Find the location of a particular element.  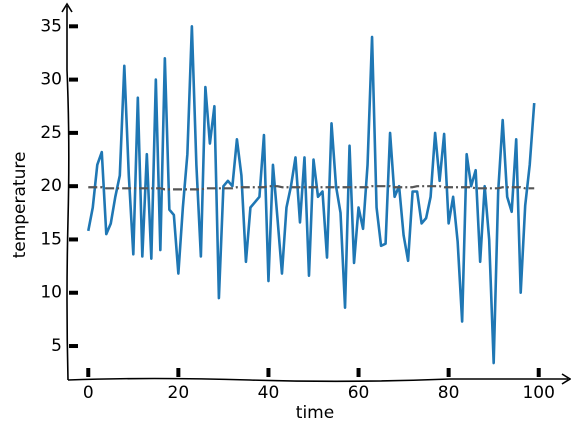

y-tick-label: 5 is located at coordinates (56, 346).